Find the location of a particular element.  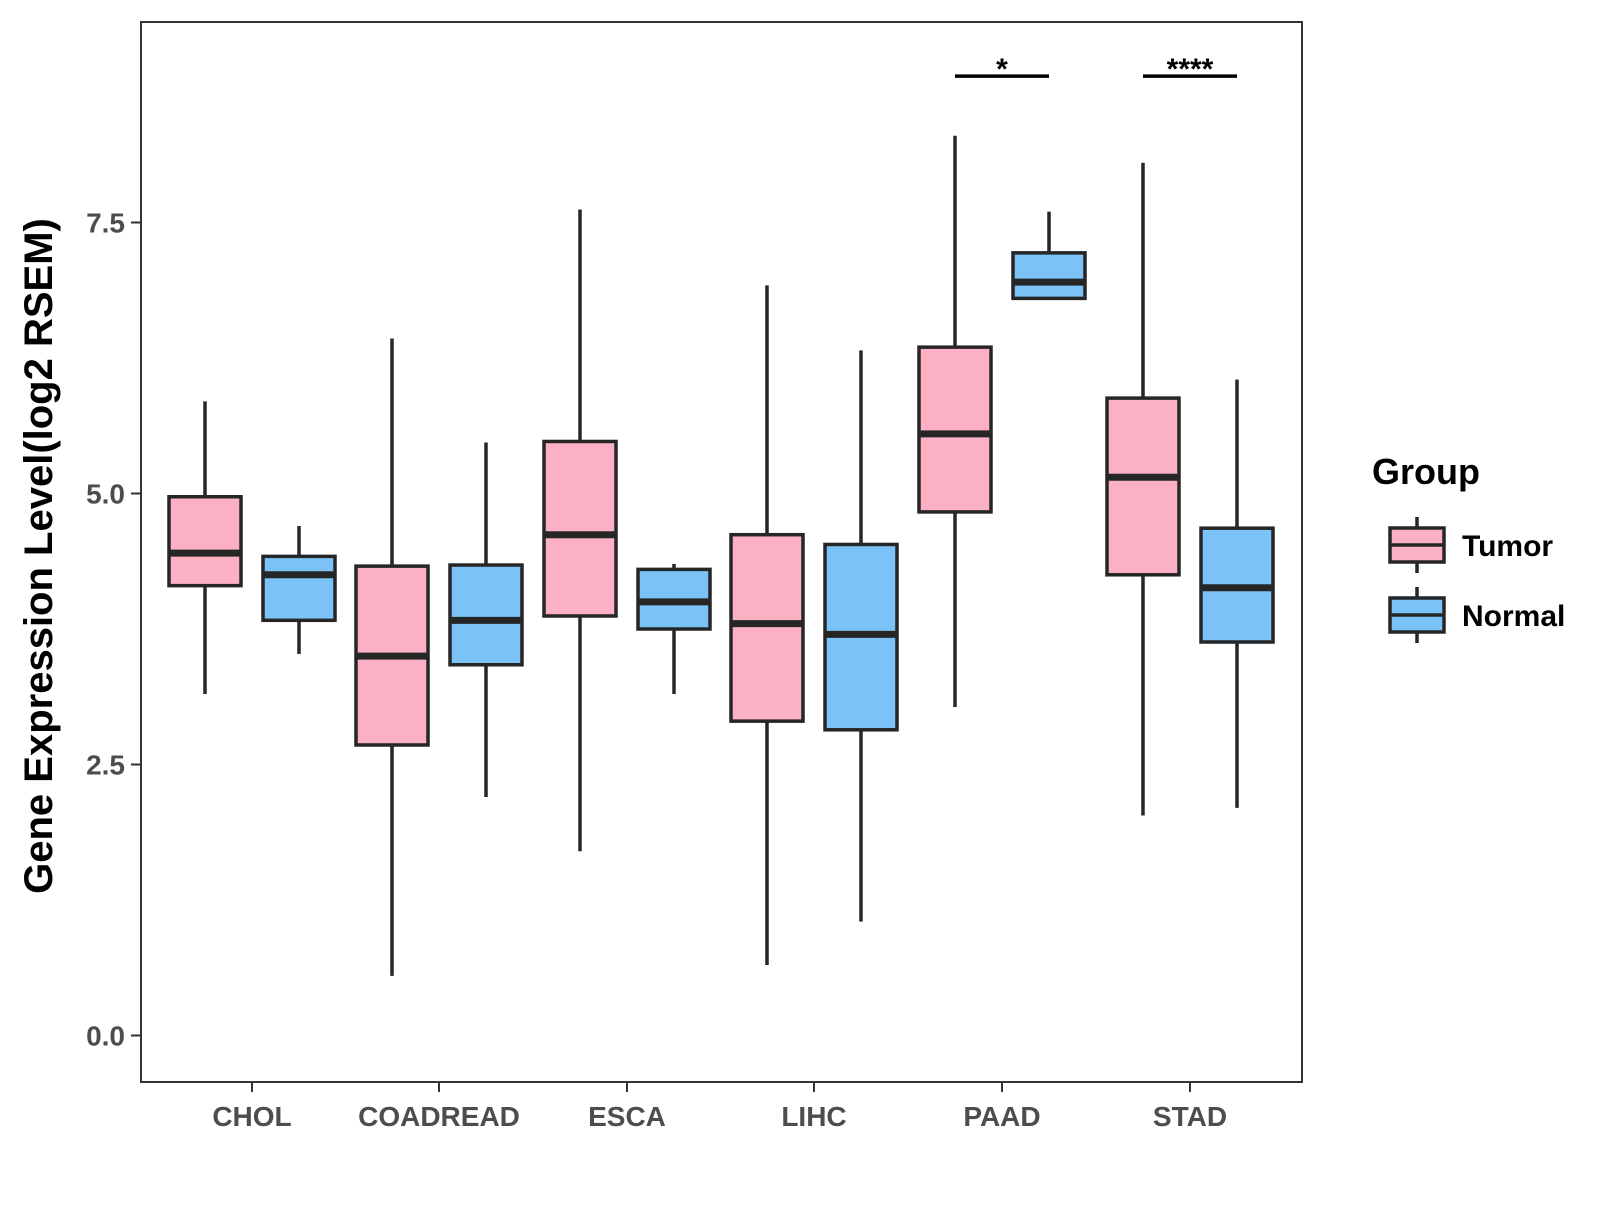

box-tumor-chol is located at coordinates (205, 548).